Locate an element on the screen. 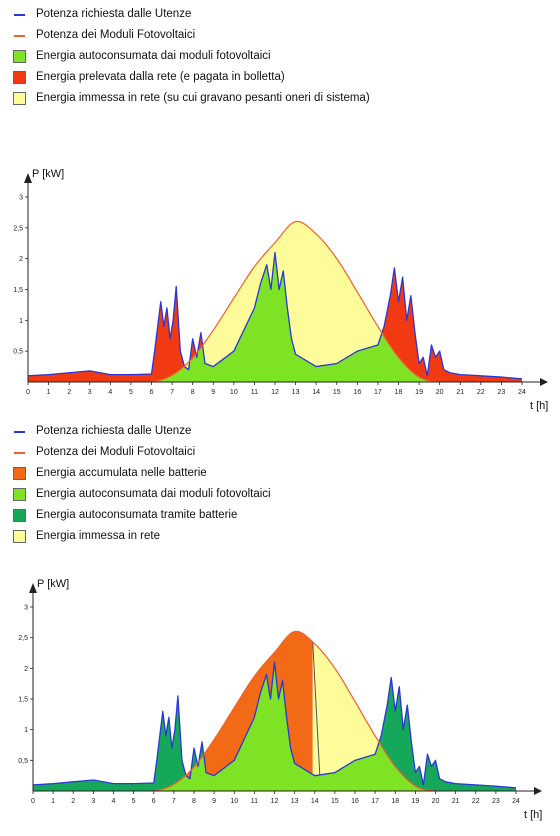 The width and height of the screenshot is (560, 836). area-energia-accumulata-nelle-batterie is located at coordinates (173, 708).